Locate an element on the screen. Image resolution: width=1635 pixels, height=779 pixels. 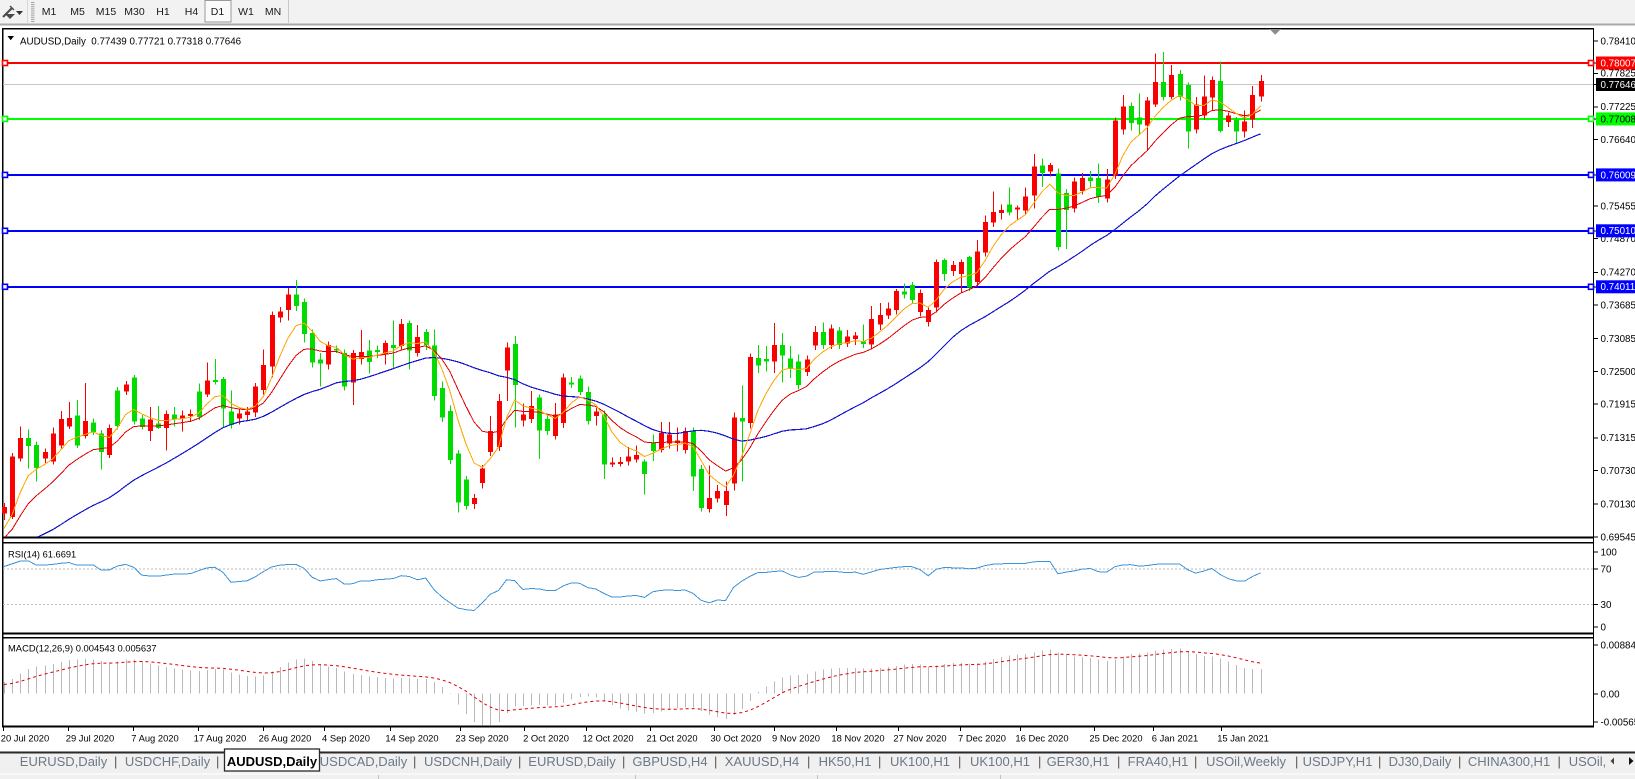
svg-text: 23 Sep 2020 is located at coordinates (481, 738).